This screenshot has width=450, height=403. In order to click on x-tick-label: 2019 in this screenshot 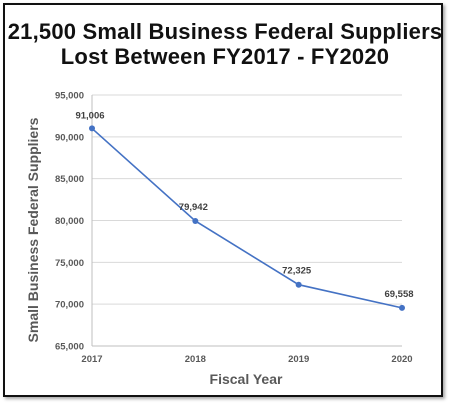, I will do `click(298, 359)`.